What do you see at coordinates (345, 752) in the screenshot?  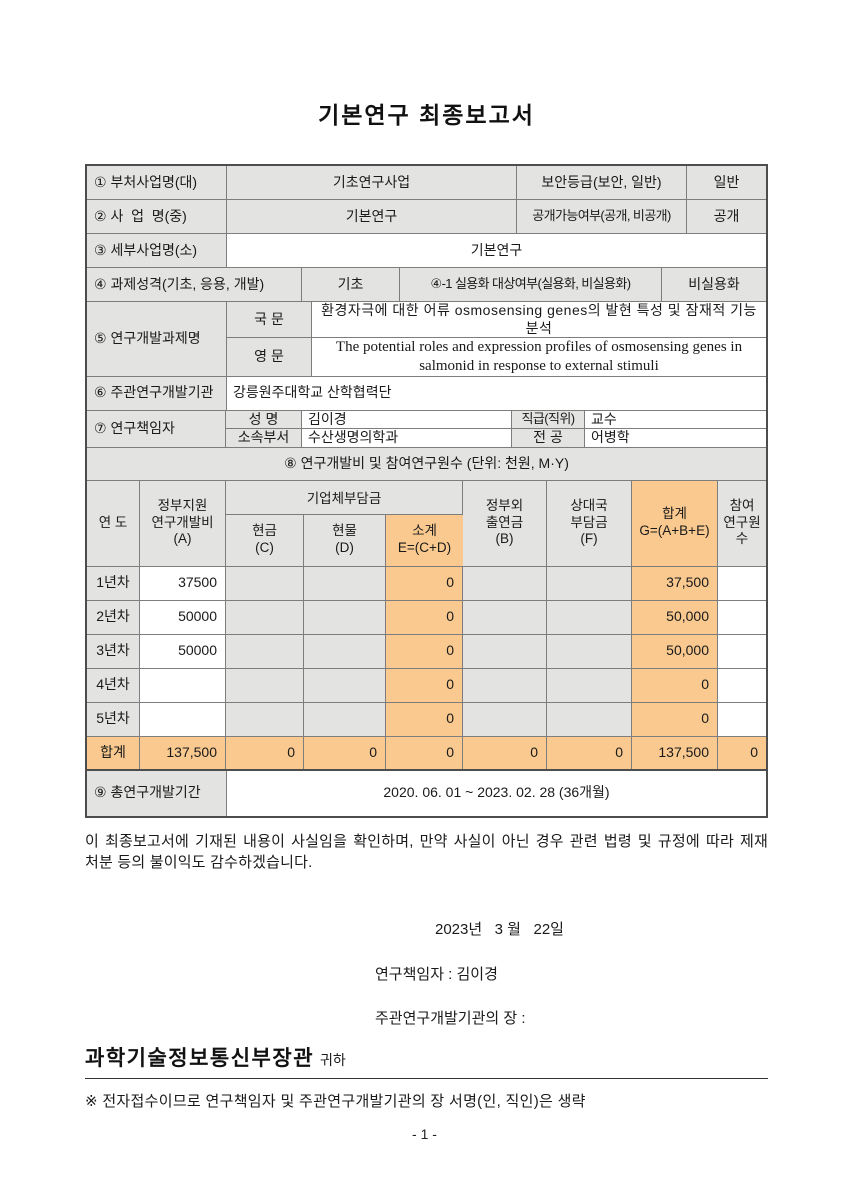 I see `budget-cell-inkind: 0` at bounding box center [345, 752].